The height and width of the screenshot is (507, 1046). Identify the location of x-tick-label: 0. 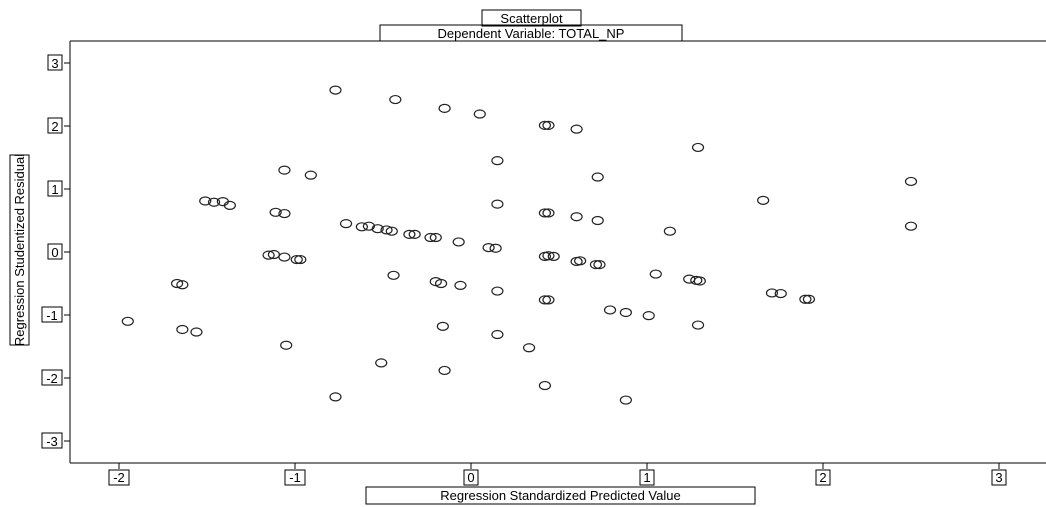
(470, 477).